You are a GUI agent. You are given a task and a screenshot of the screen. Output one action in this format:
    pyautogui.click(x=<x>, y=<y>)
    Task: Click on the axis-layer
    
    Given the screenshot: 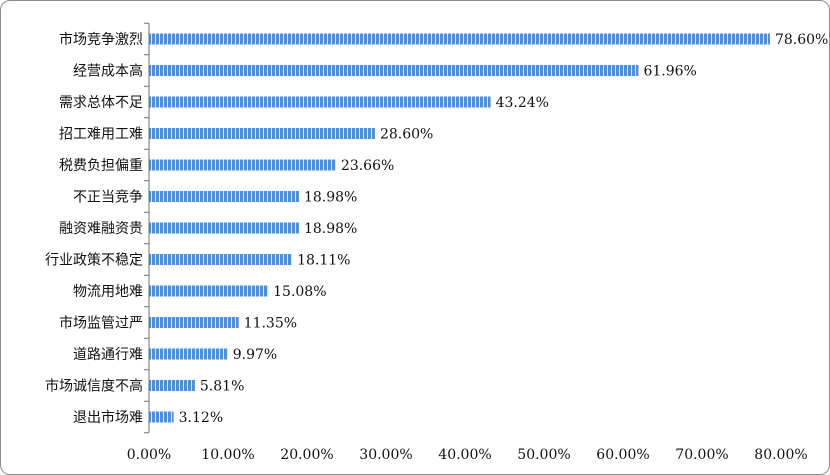 What is the action you would take?
    pyautogui.click(x=147, y=228)
    